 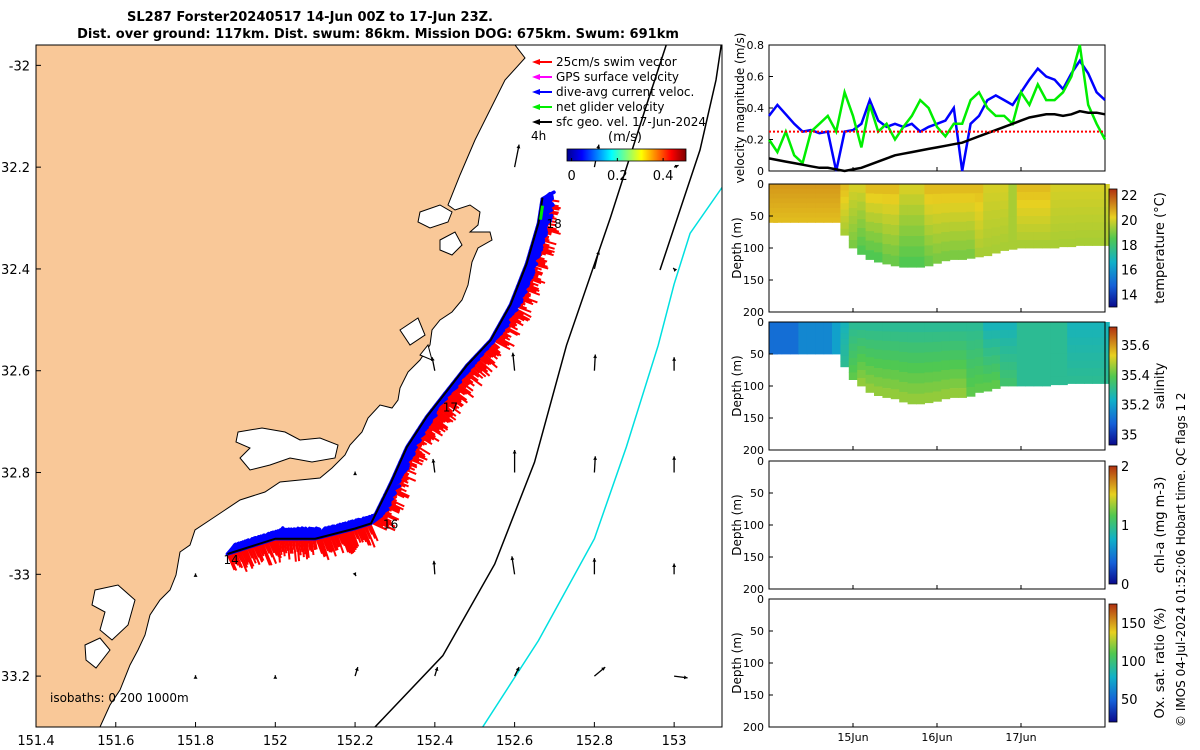 What do you see at coordinates (617, 176) in the screenshot?
I see `colorbar-tick-label: 0.2` at bounding box center [617, 176].